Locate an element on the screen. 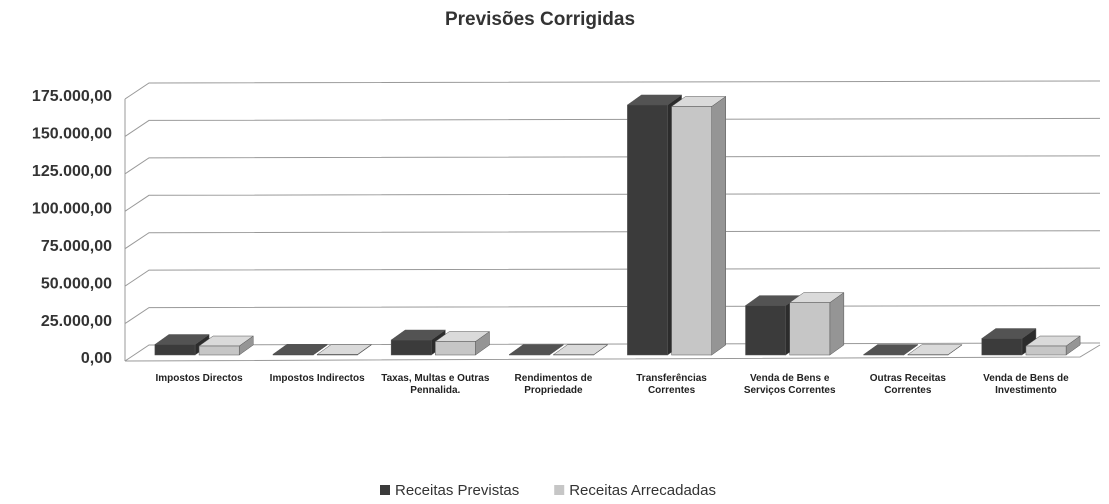 Image resolution: width=1109 pixels, height=504 pixels. y-tick-label: 150.000,00 is located at coordinates (72, 134).